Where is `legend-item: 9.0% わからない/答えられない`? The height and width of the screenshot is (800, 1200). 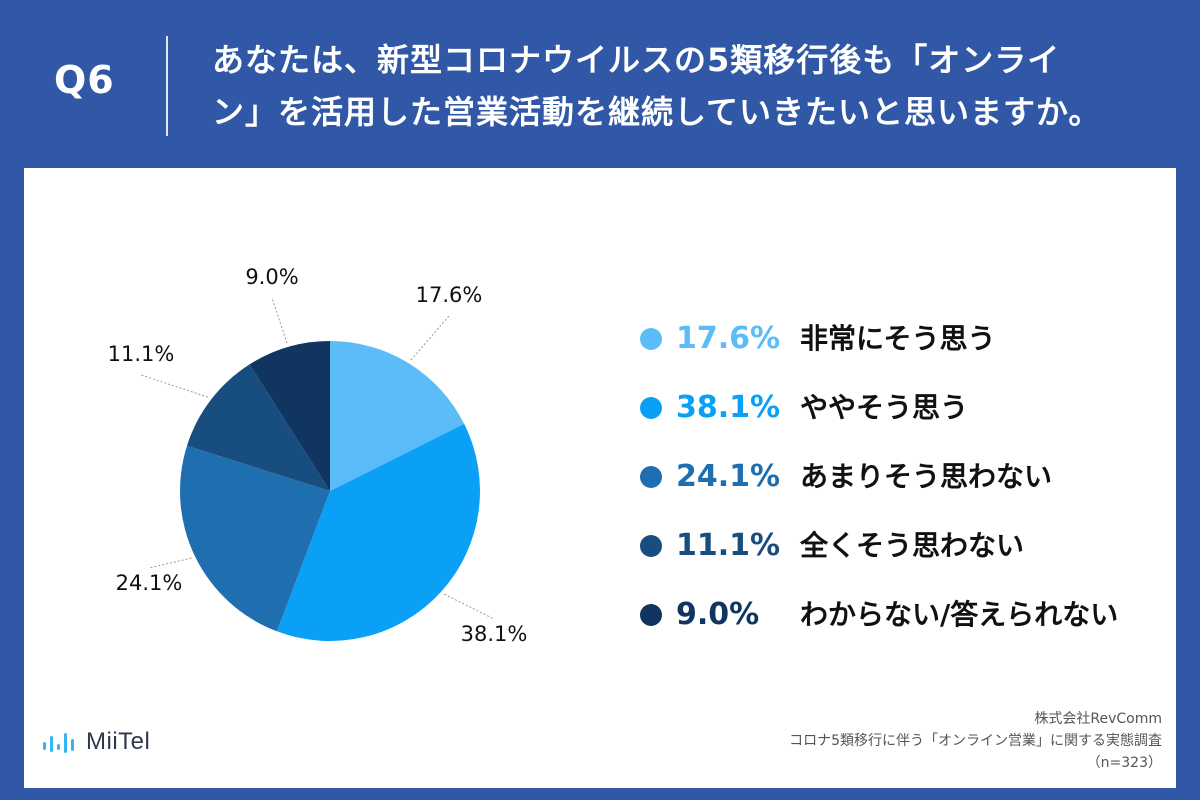
legend-item: 9.0% わからない/答えられない is located at coordinates (902, 628).